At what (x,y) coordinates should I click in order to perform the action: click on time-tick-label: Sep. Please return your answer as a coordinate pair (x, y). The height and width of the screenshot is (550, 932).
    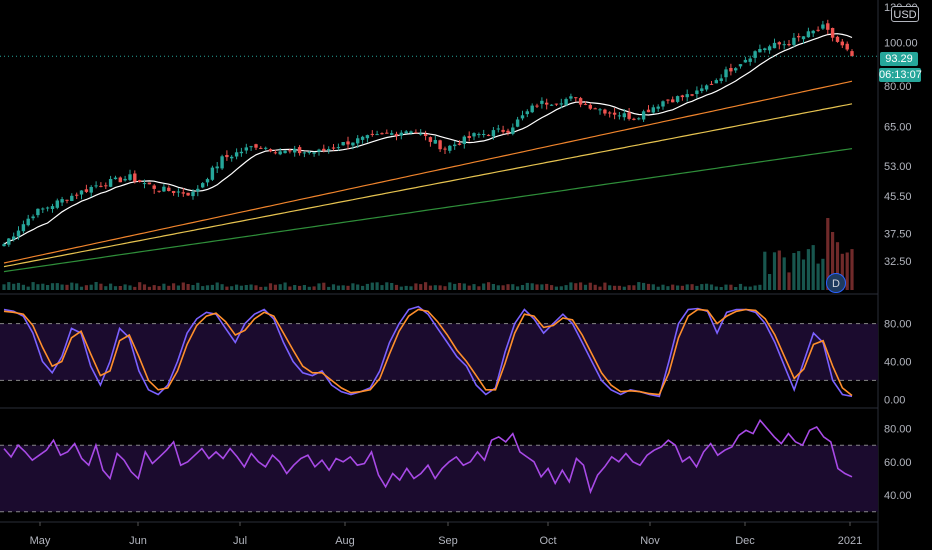
    Looking at the image, I should click on (448, 541).